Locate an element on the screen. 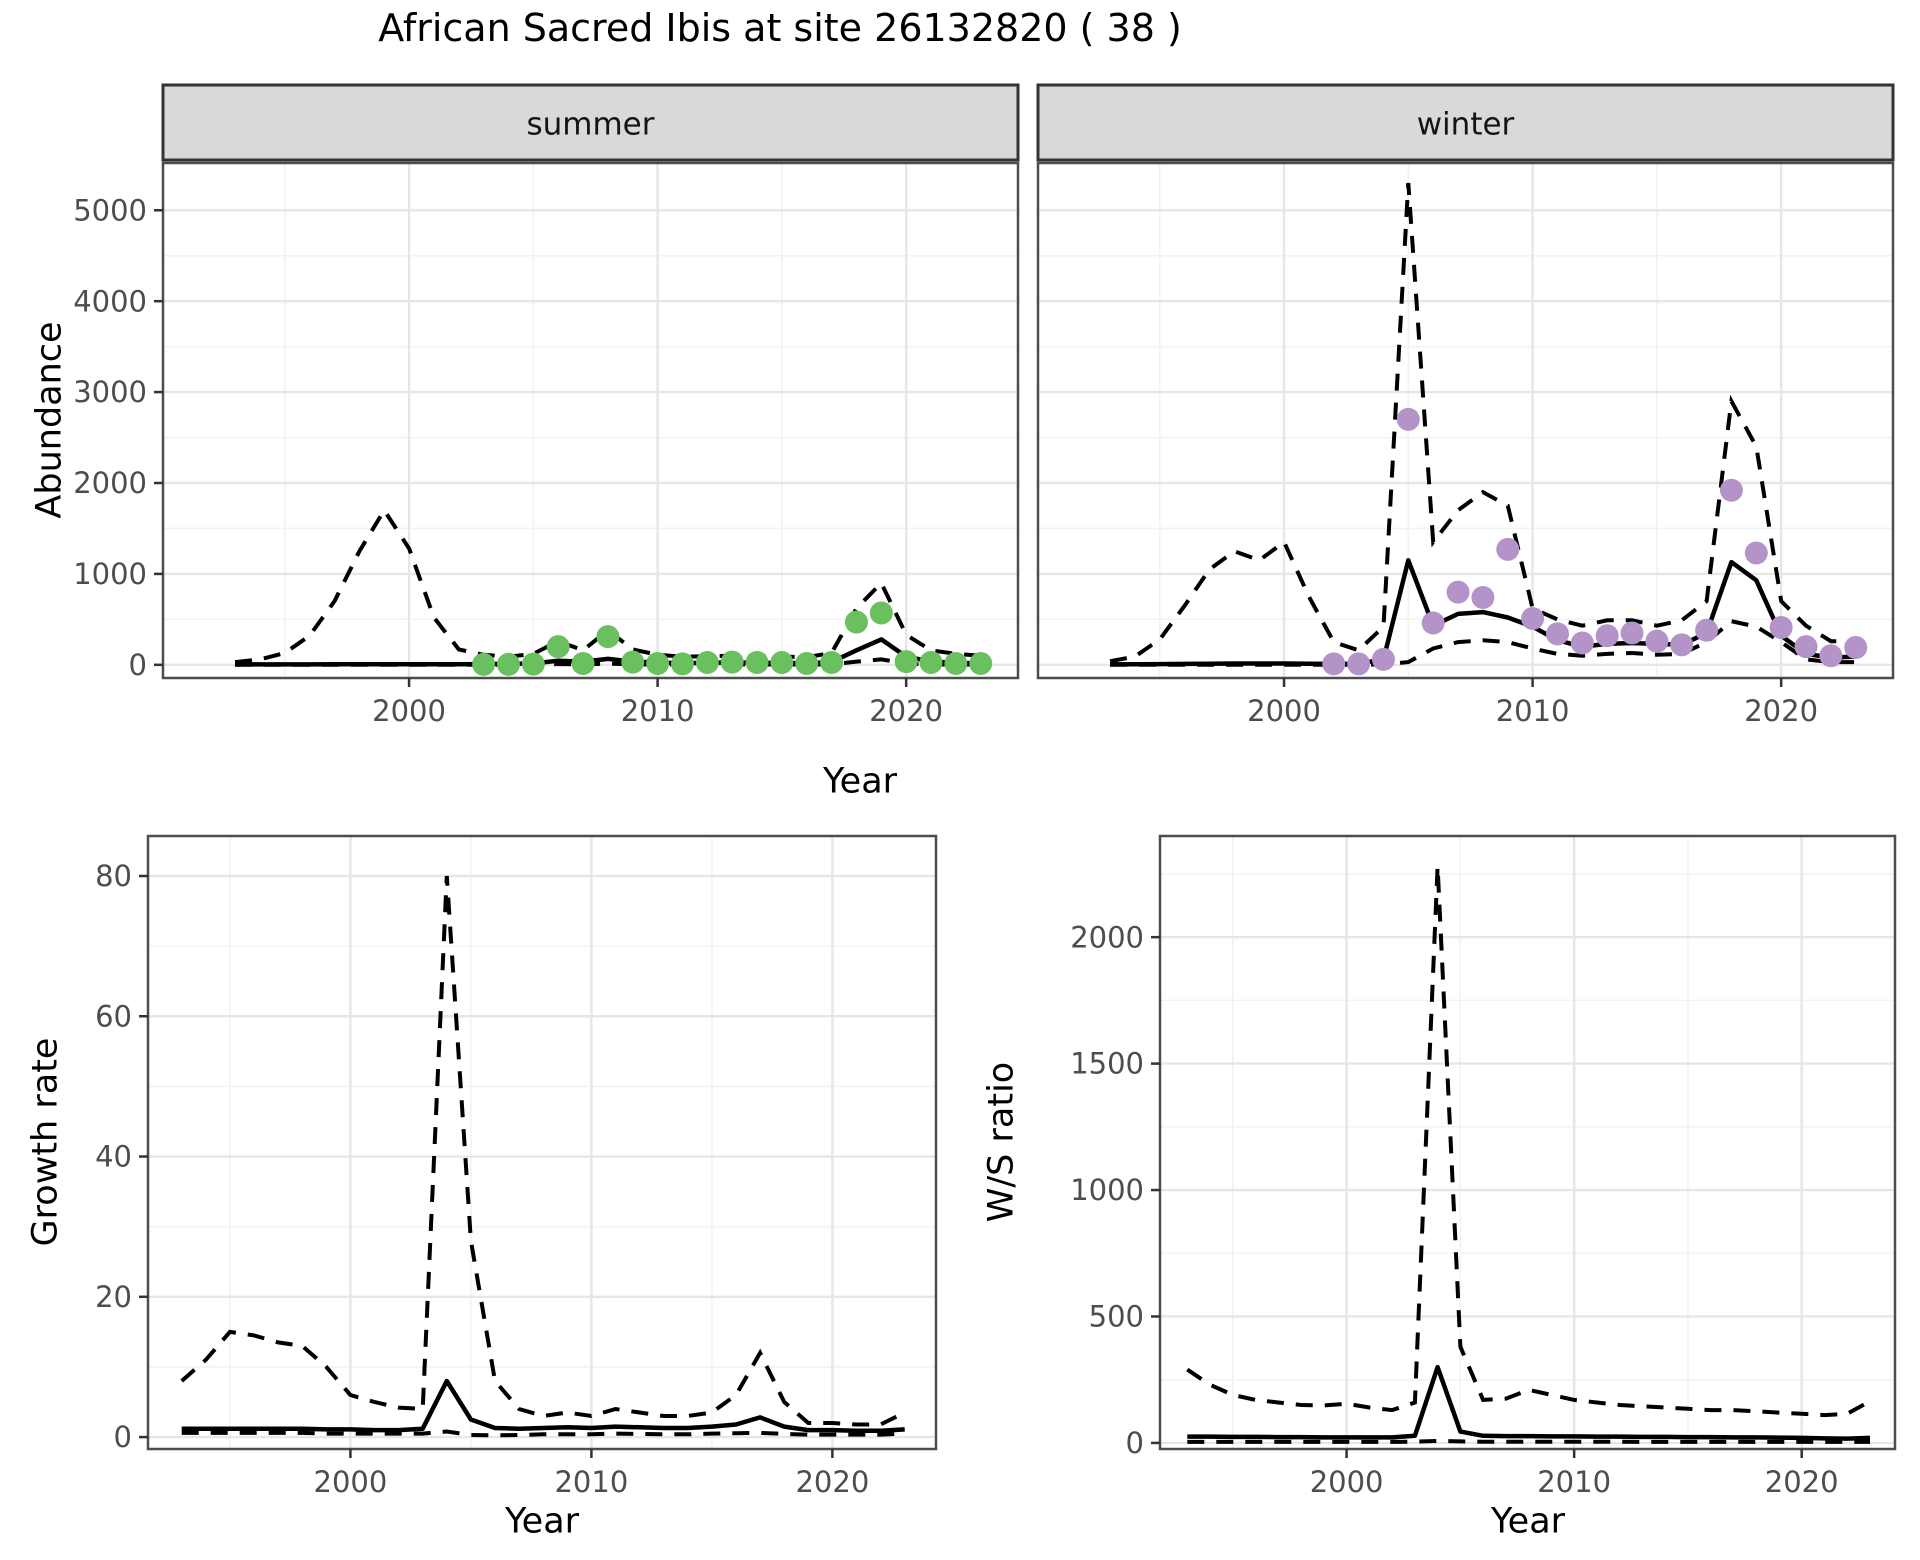 This screenshot has width=1920, height=1560. facet-strip-label: winter is located at coordinates (1466, 124).